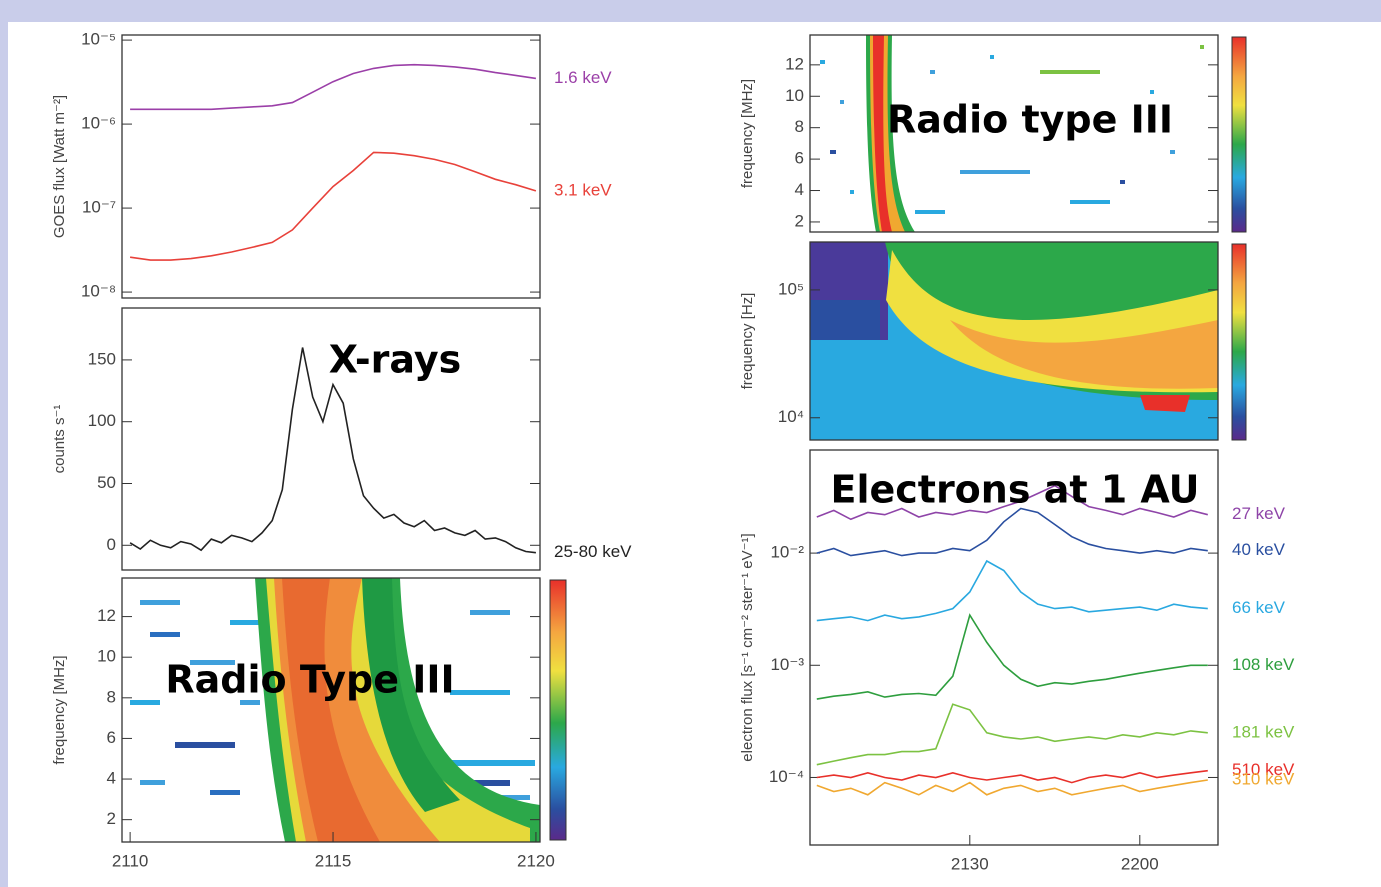  I want to click on left-spectrogram-image, so click(335, 710).